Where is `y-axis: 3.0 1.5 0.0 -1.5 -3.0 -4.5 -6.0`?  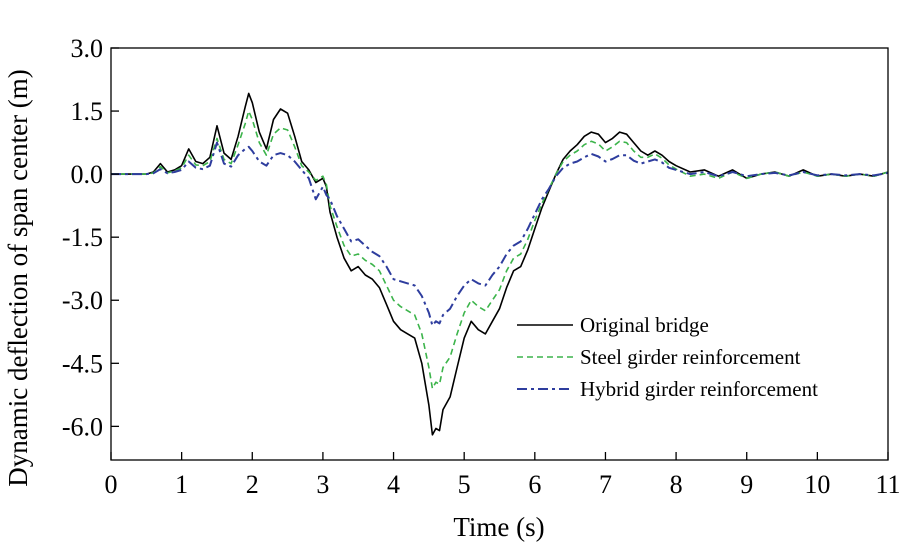
y-axis: 3.0 1.5 0.0 -1.5 -3.0 -4.5 -6.0 is located at coordinates (90, 237).